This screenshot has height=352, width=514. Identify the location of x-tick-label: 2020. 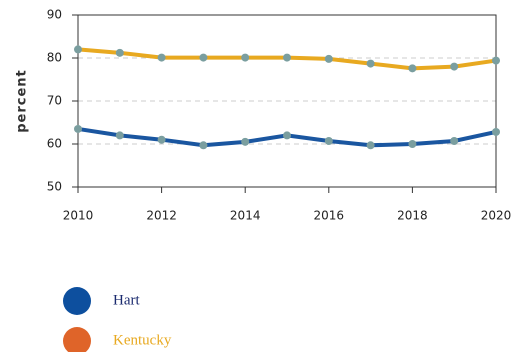
(496, 216).